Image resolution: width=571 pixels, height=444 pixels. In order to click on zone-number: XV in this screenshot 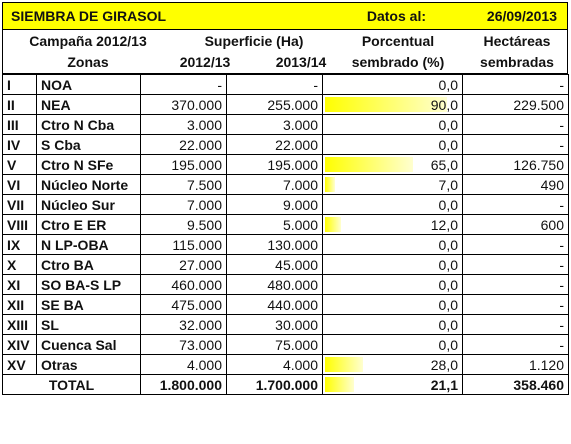, I will do `click(19, 364)`.